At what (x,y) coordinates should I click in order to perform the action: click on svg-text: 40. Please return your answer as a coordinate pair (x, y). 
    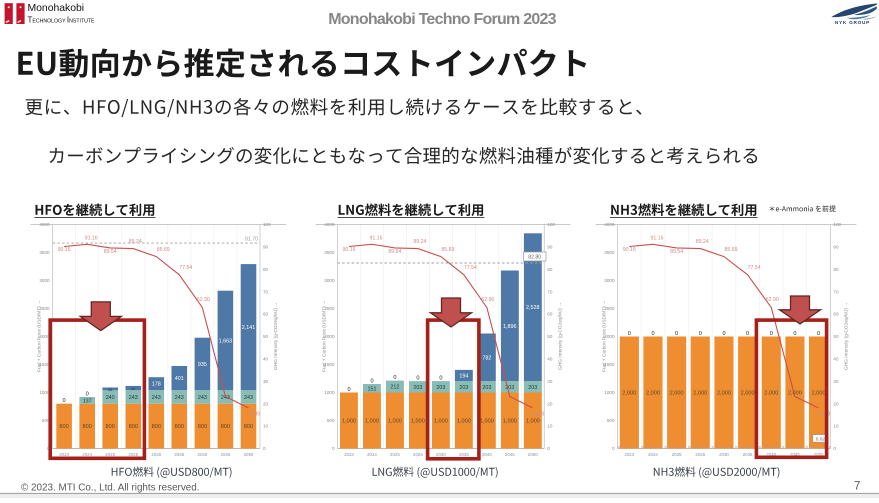
    Looking at the image, I should click on (266, 359).